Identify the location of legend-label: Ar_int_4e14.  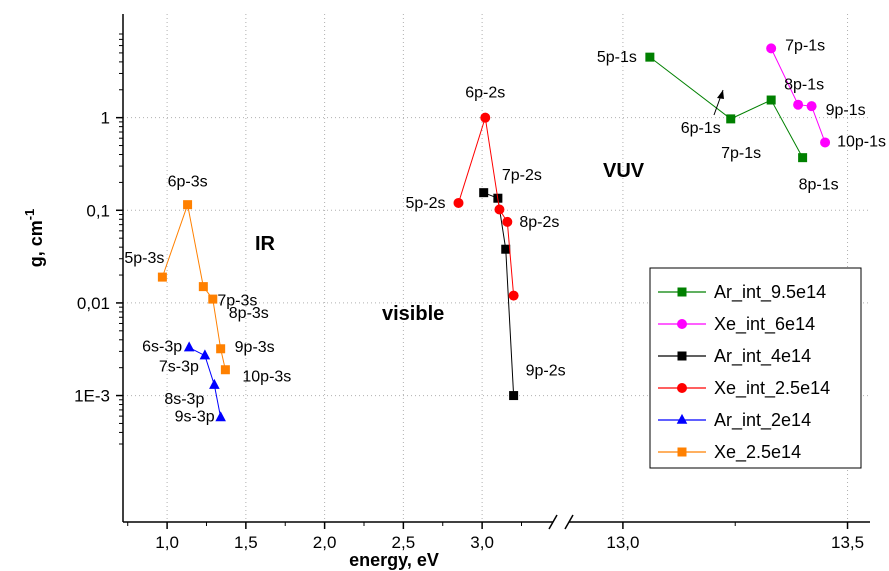
(762, 356).